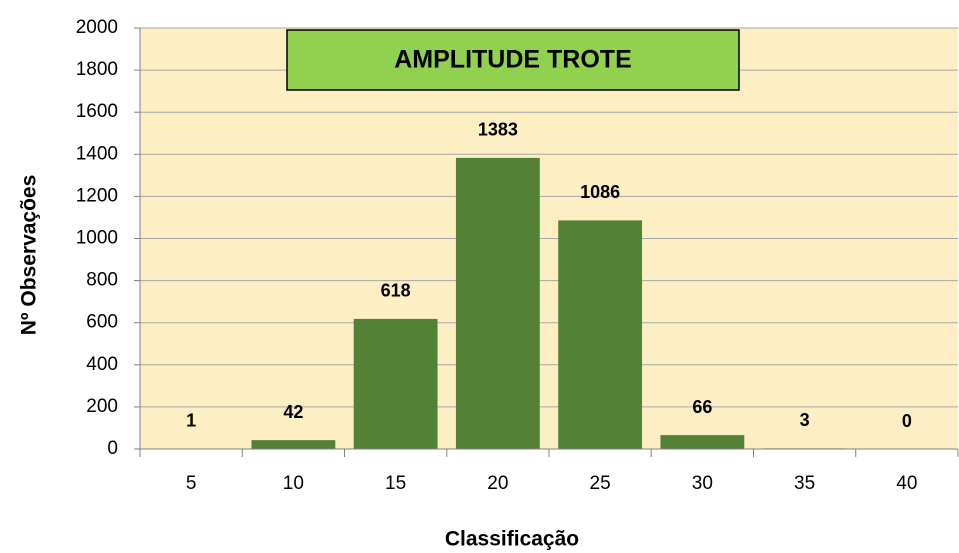  Describe the element at coordinates (600, 192) in the screenshot. I see `data-label: 1086` at that location.